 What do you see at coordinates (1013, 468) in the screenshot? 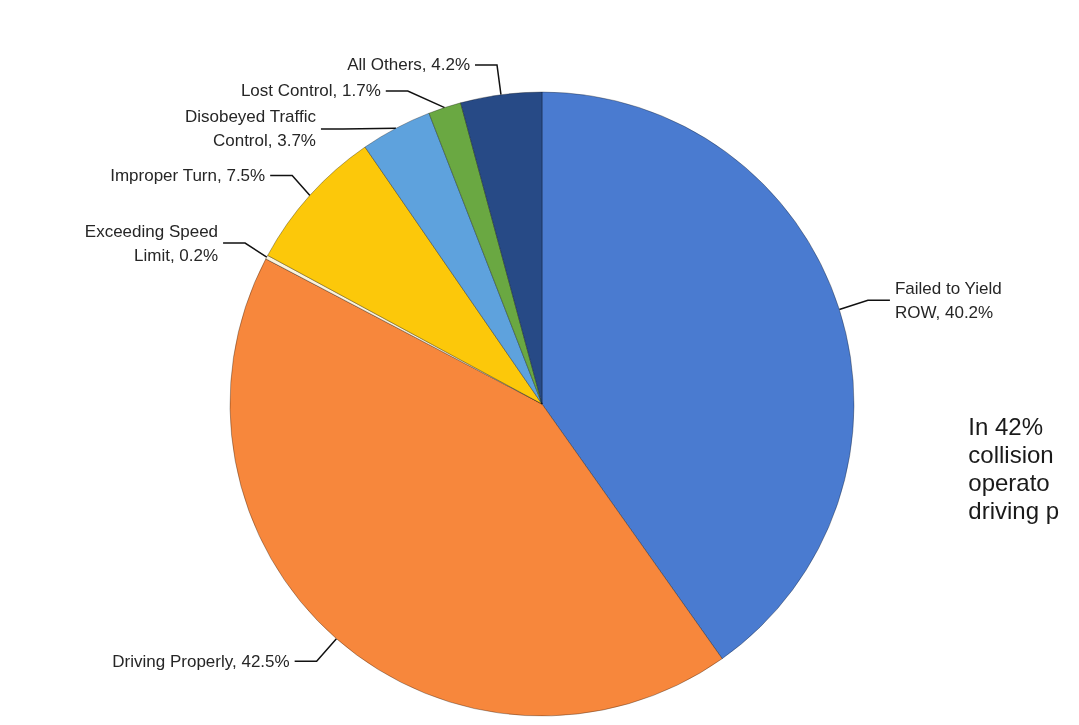
I see `text: In 42% collision operato driving p` at bounding box center [1013, 468].